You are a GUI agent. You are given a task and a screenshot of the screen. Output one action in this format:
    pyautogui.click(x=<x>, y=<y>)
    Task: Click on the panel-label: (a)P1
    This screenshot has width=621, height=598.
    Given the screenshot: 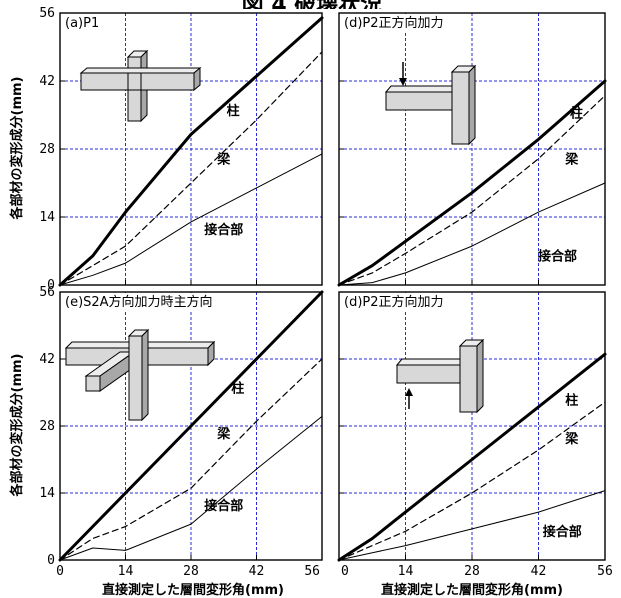 What is the action you would take?
    pyautogui.click(x=82, y=23)
    